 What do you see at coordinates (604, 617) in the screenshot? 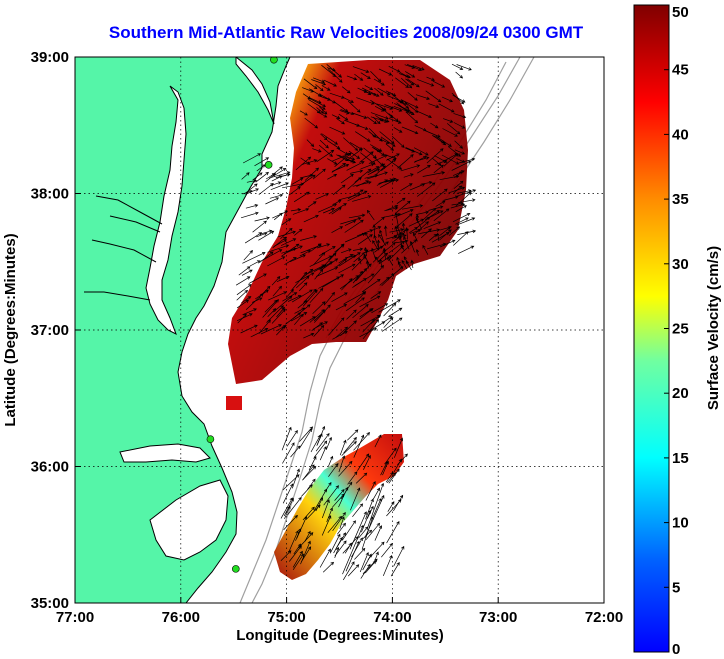
I see `x-tick-label-5: 72:00` at bounding box center [604, 617].